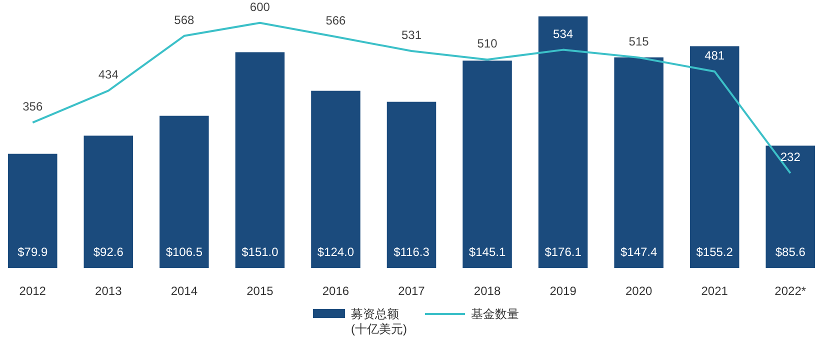 The image size is (825, 338). Describe the element at coordinates (563, 33) in the screenshot. I see `data-label: 534` at that location.